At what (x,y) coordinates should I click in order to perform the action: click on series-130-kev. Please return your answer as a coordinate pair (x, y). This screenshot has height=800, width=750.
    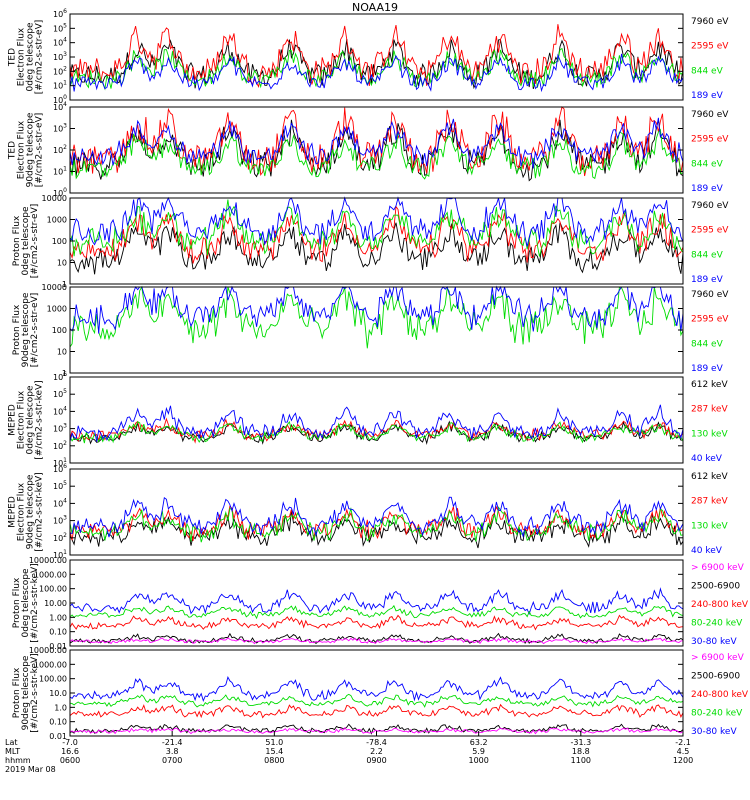
    Looking at the image, I should click on (376, 432).